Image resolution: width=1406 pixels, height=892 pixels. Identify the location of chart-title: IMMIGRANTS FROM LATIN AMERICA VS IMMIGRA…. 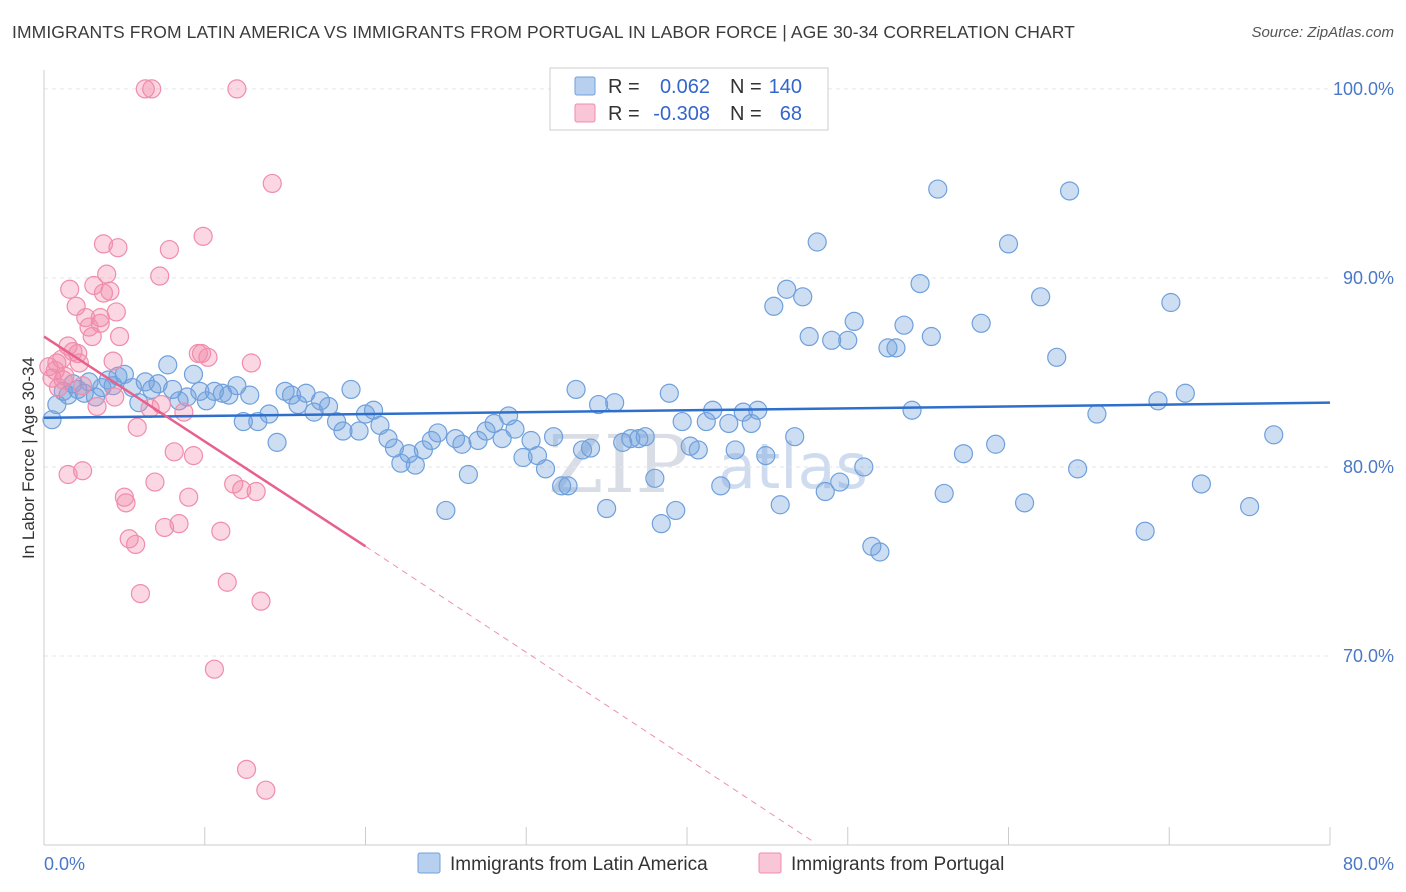
(543, 32).